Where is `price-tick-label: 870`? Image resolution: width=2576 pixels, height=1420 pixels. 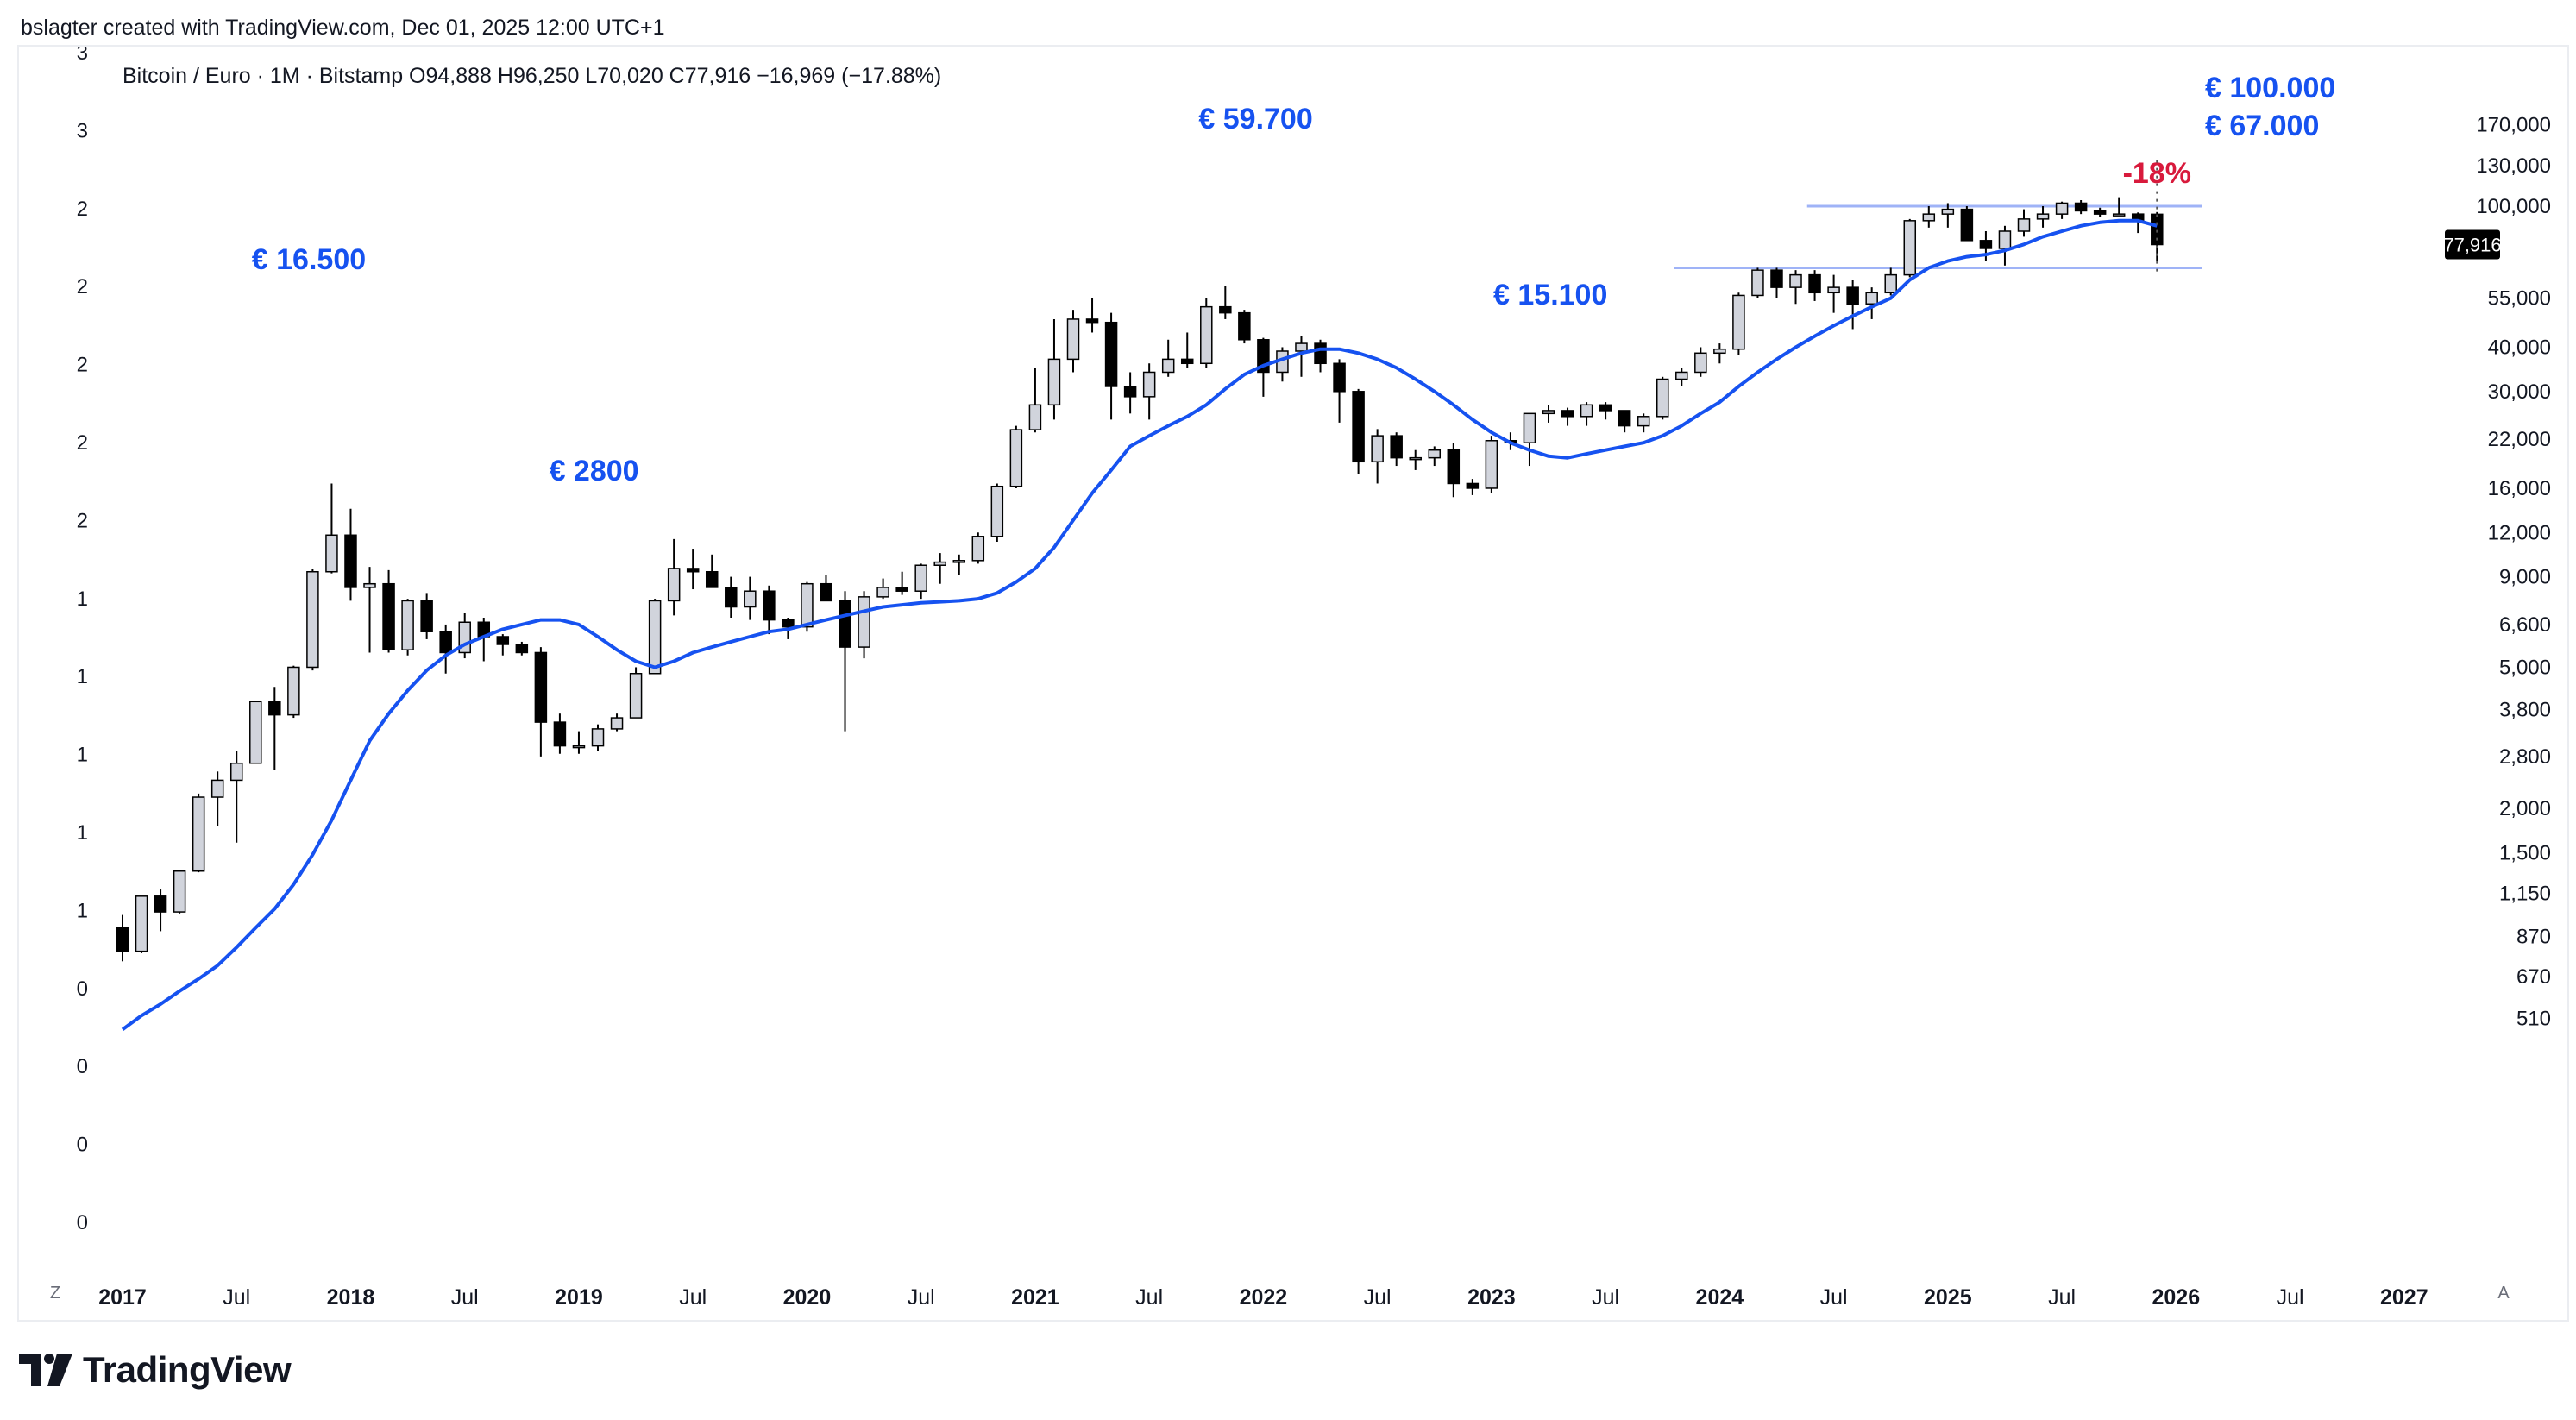
price-tick-label: 870 is located at coordinates (2533, 936).